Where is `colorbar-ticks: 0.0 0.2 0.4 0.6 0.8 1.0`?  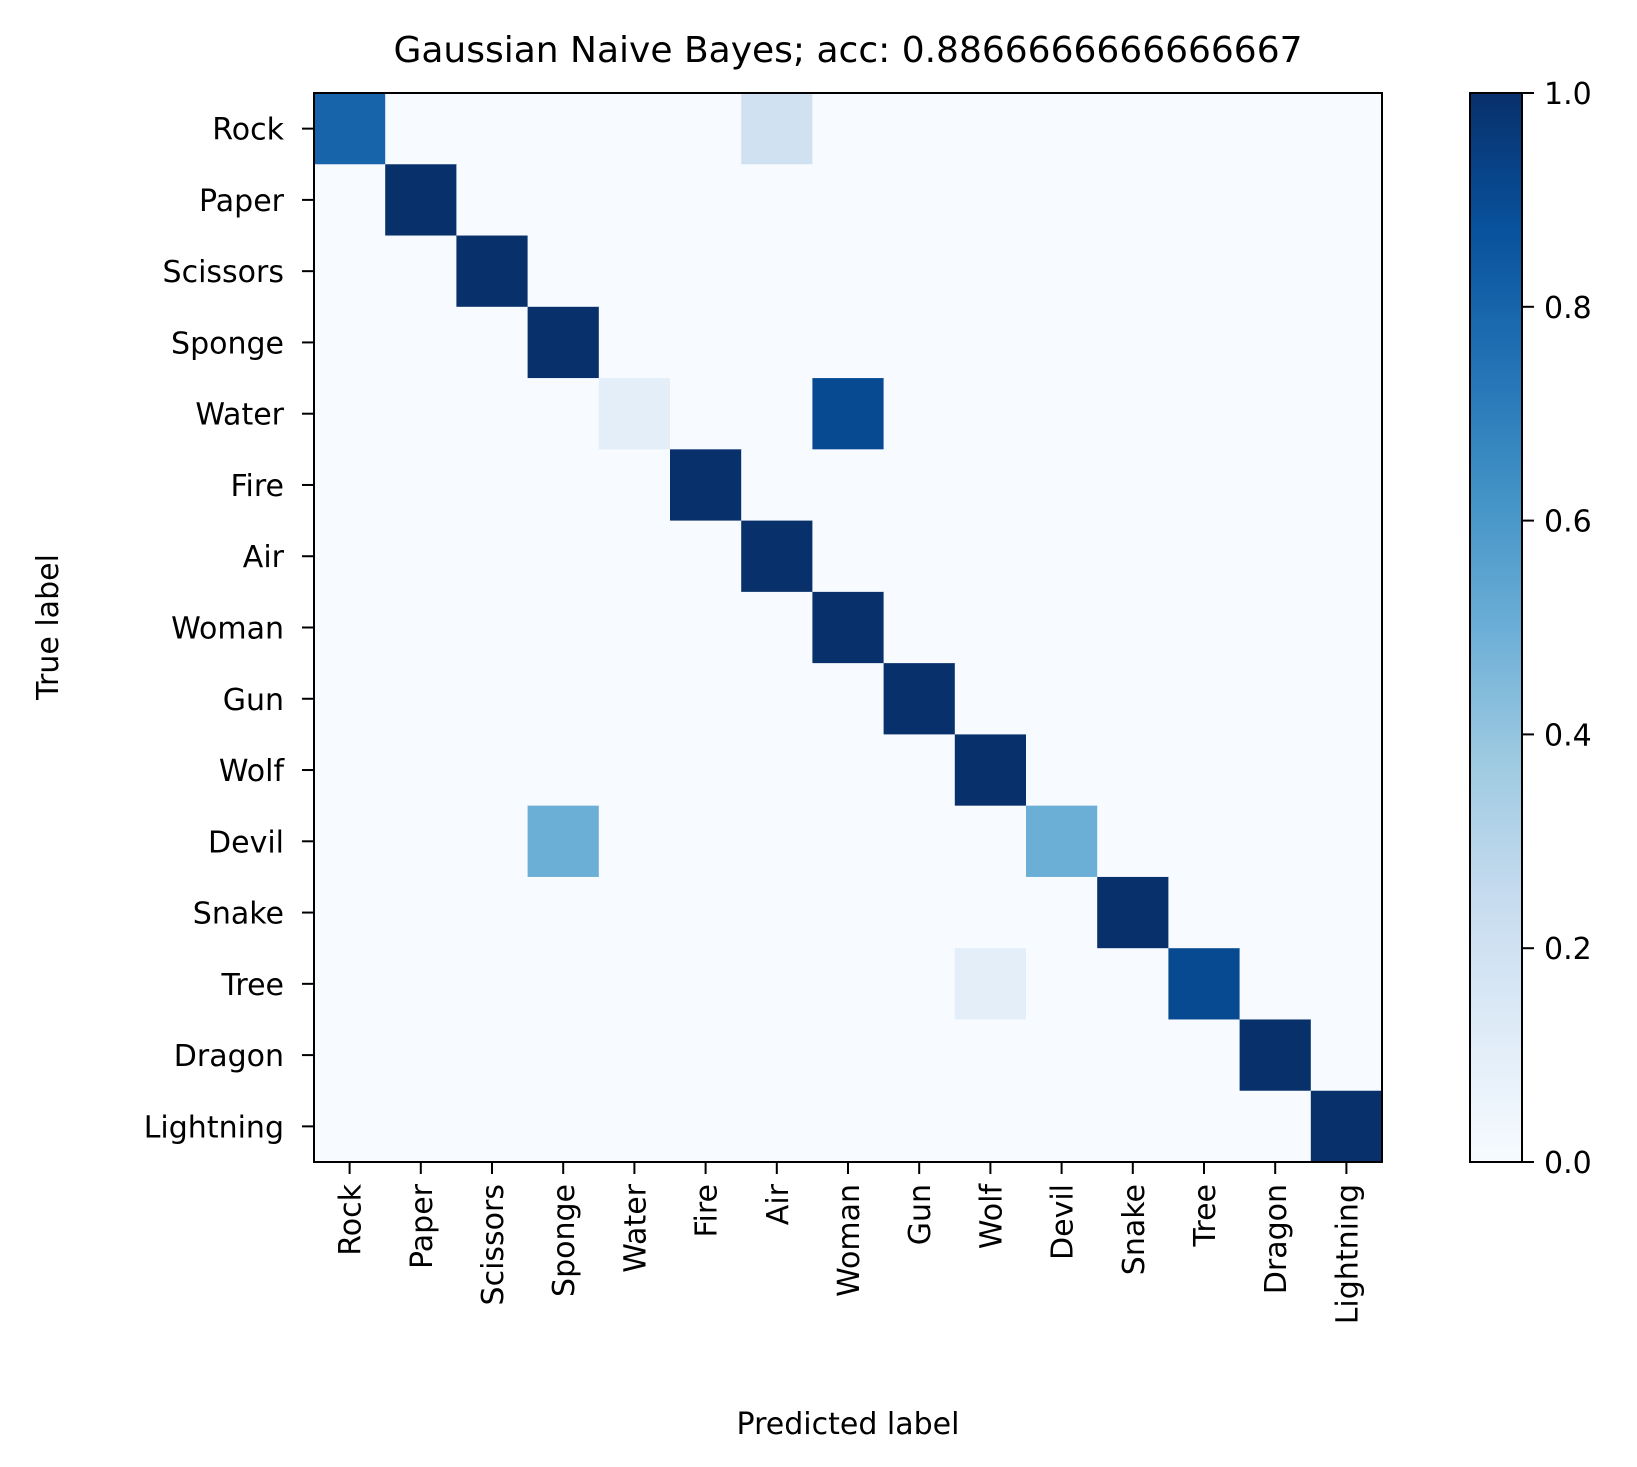
colorbar-ticks: 0.0 0.2 0.4 0.6 0.8 1.0 is located at coordinates (1557, 629).